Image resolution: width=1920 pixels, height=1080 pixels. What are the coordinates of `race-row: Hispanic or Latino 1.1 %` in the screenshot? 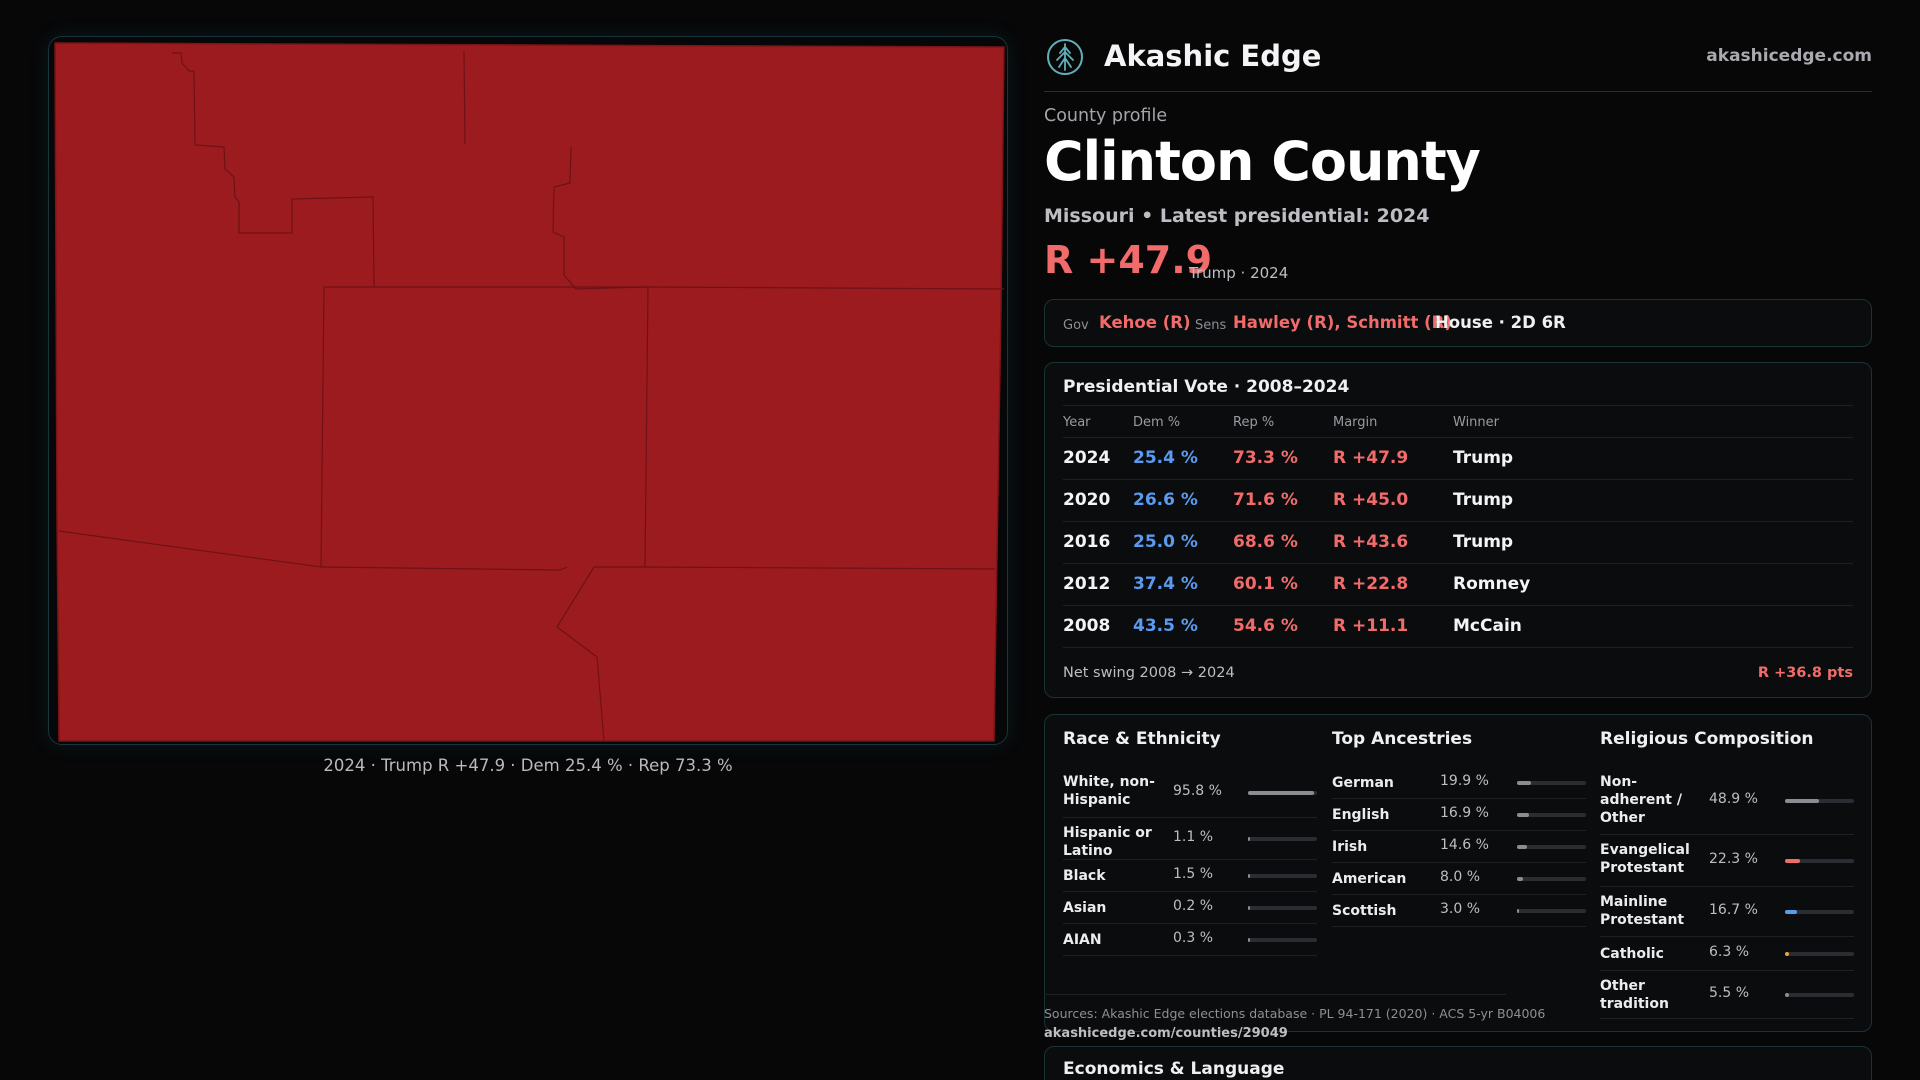 It's located at (1190, 839).